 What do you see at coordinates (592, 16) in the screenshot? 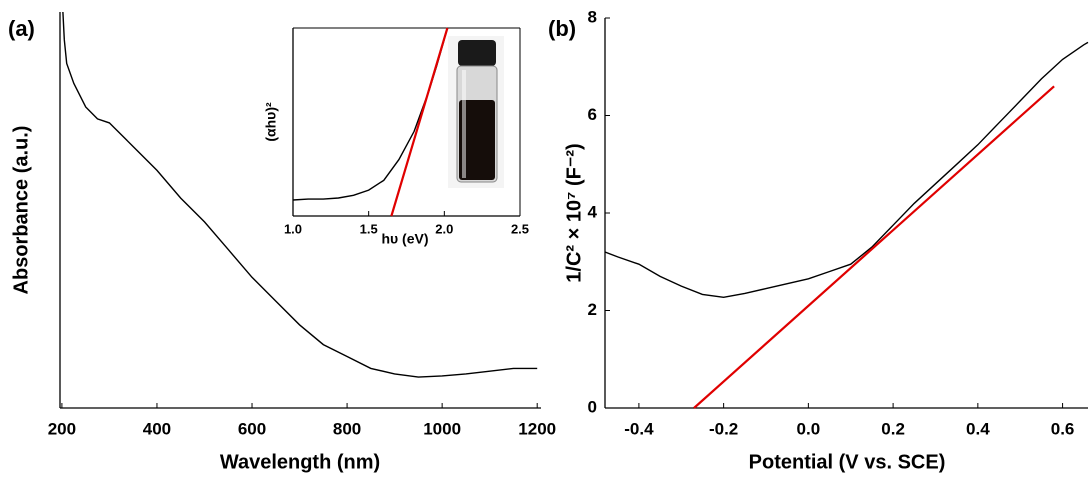
I see `y-tick-label: 8` at bounding box center [592, 16].